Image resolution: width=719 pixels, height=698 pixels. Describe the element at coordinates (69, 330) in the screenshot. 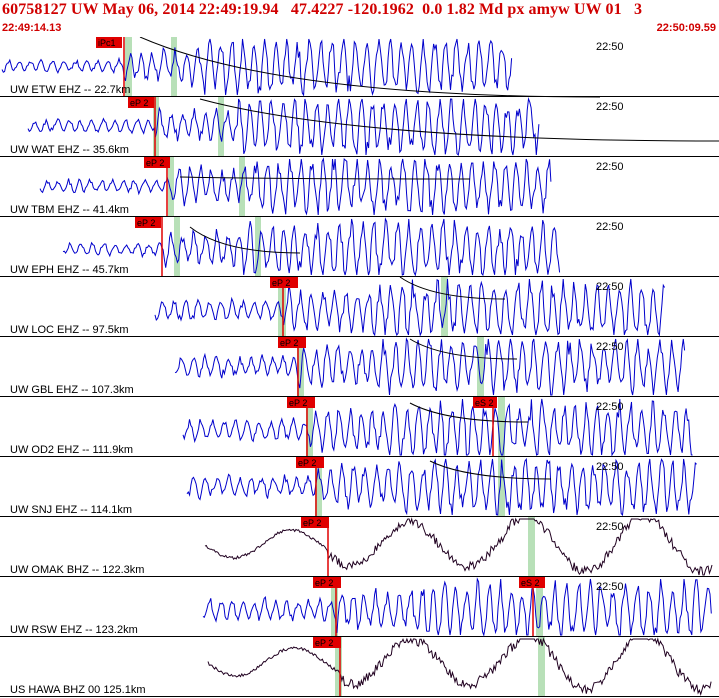

I see `station-label: UW LOC EHZ -- 97.5km` at that location.